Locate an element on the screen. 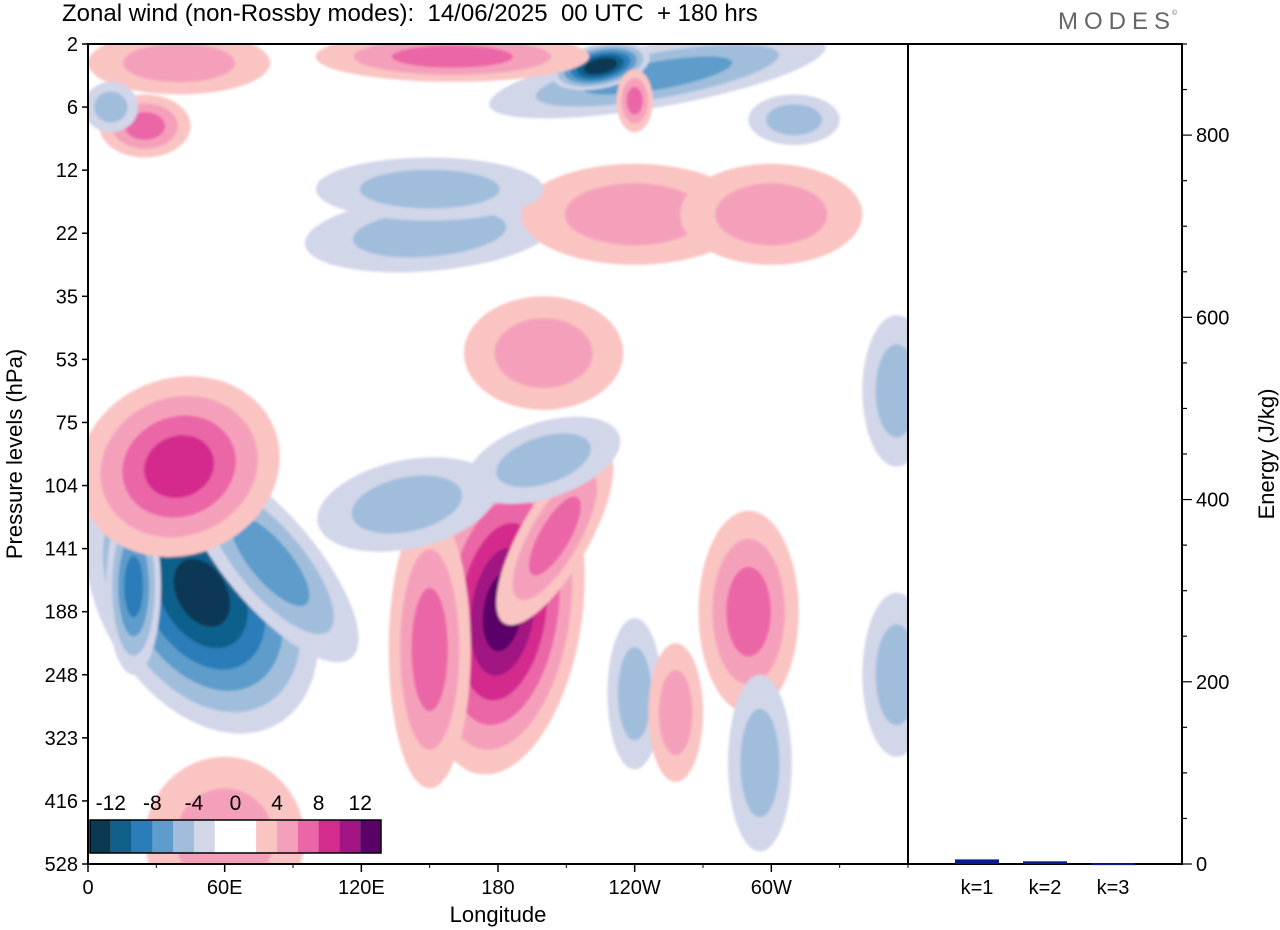  y-tick-label: 528 is located at coordinates (61, 865).